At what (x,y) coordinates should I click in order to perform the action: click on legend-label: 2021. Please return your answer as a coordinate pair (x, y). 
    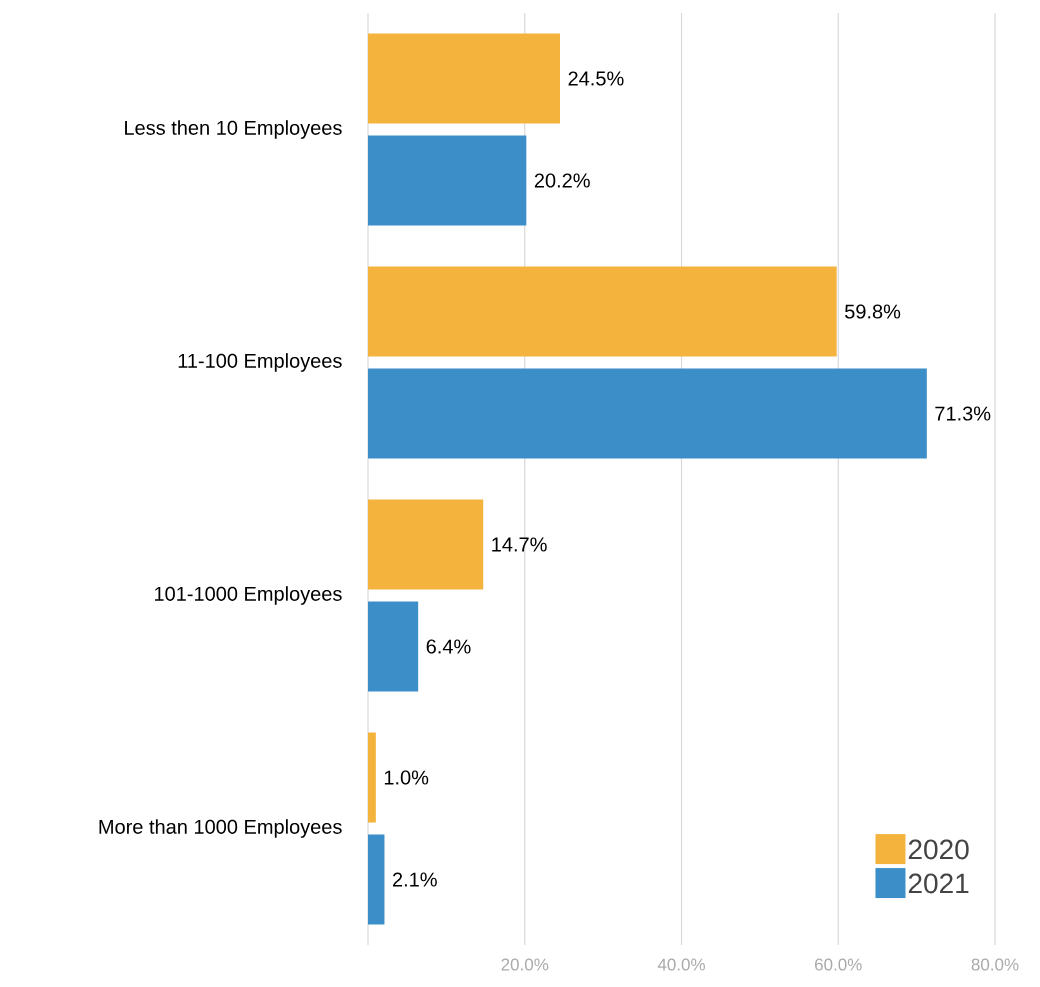
    Looking at the image, I should click on (938, 883).